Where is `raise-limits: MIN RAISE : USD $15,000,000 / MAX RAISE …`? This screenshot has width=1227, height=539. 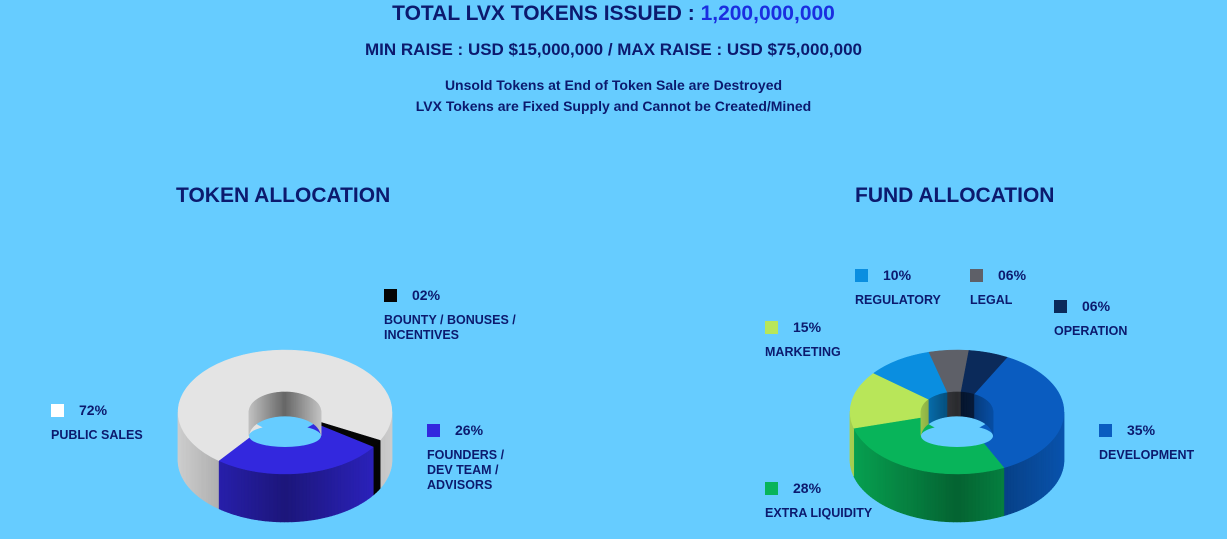
raise-limits: MIN RAISE : USD $15,000,000 / MAX RAISE … is located at coordinates (613, 49).